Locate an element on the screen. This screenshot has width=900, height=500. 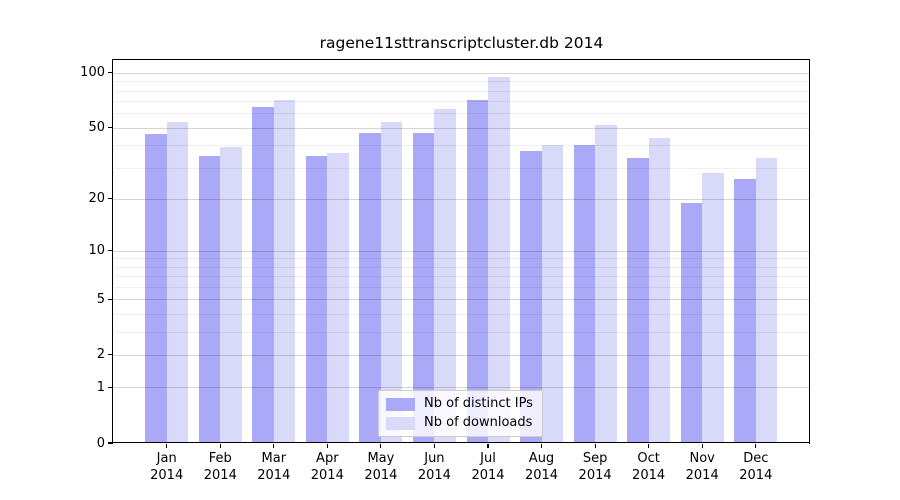
x-tick-month: Jan is located at coordinates (166, 458).